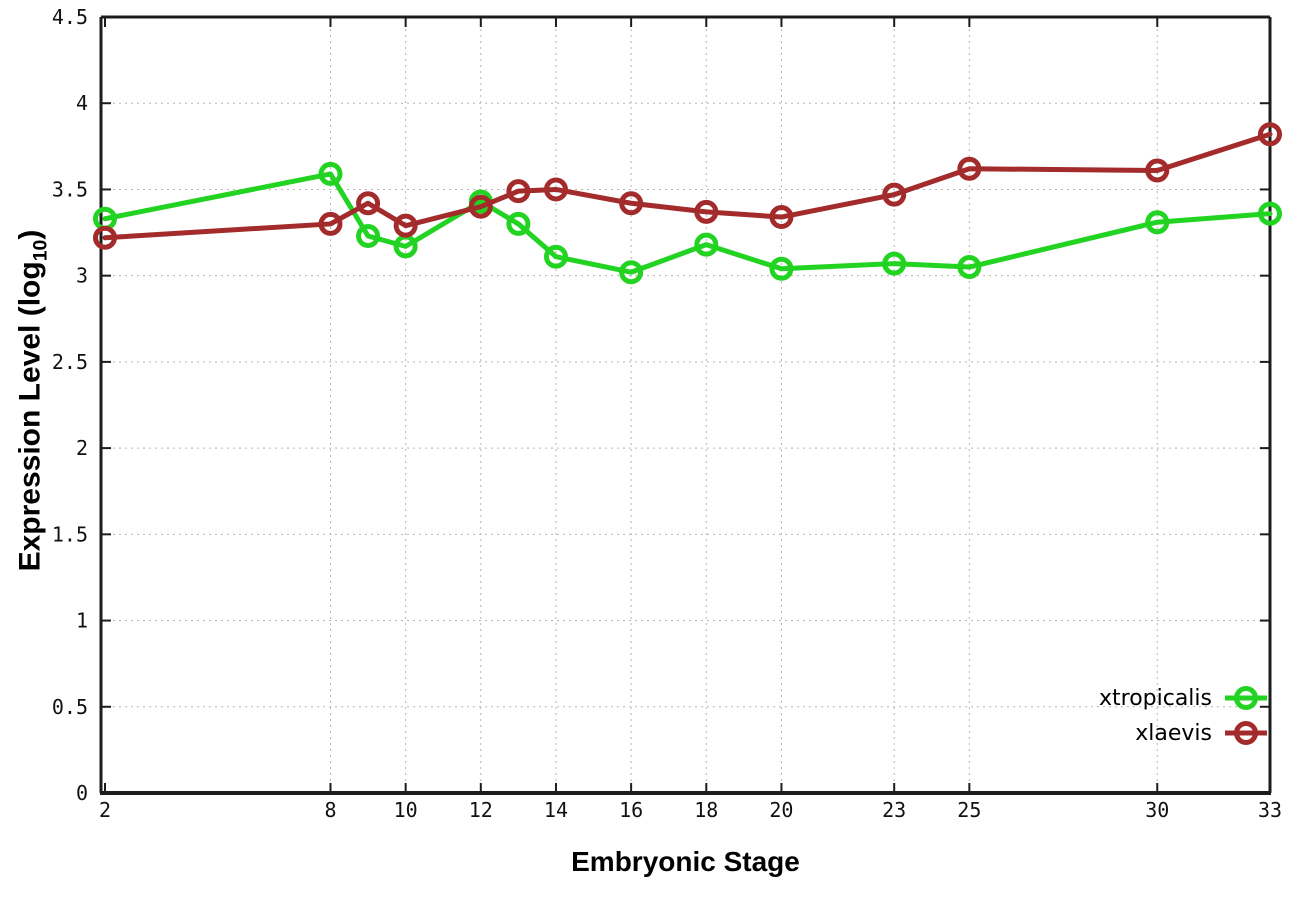  What do you see at coordinates (969, 810) in the screenshot?
I see `x-tick-label: 25` at bounding box center [969, 810].